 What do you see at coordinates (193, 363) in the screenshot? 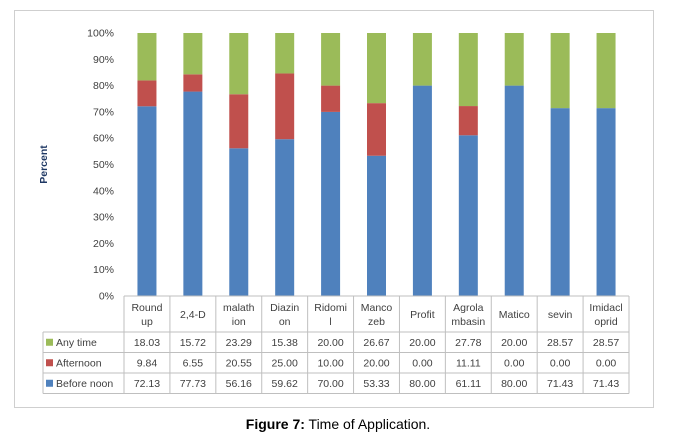
I see `data-table-value: 6.55` at bounding box center [193, 363].